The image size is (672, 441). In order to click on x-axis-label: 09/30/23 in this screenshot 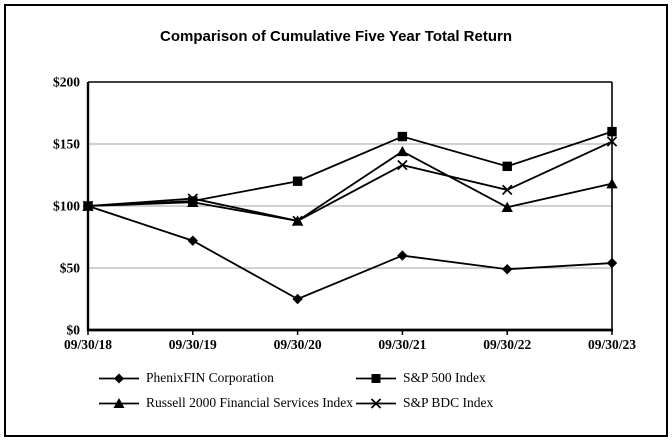, I will do `click(612, 344)`.